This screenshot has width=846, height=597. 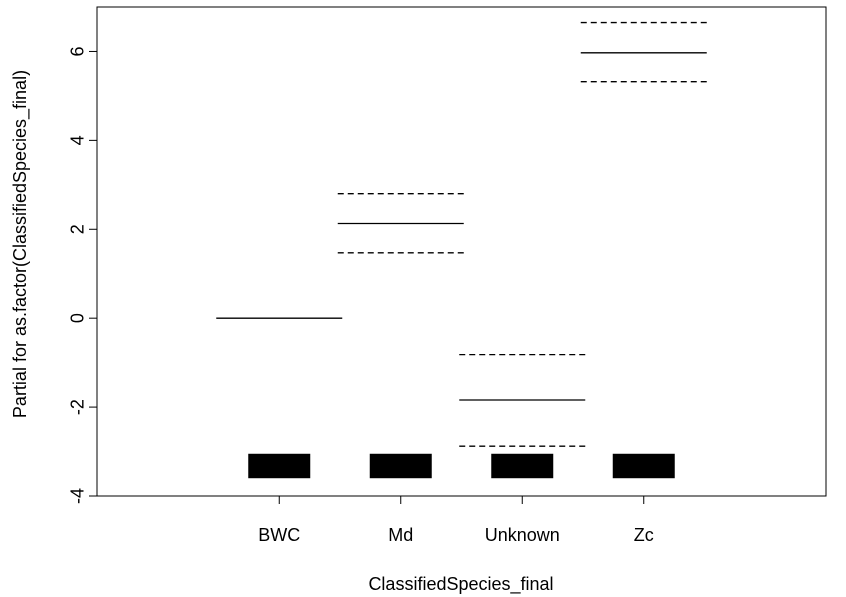 What do you see at coordinates (77, 318) in the screenshot?
I see `y-tick-label: 0` at bounding box center [77, 318].